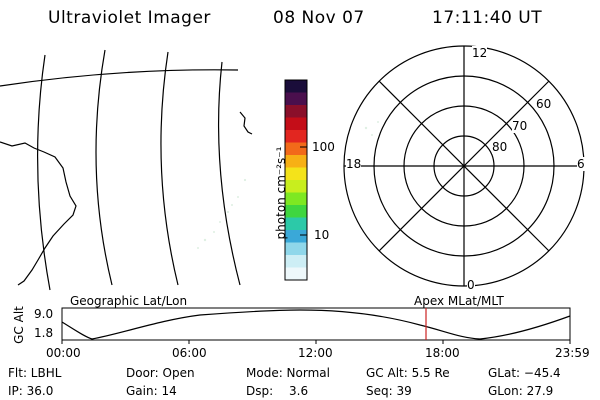  I want to click on gain-status: Gain: 14, so click(151, 391).